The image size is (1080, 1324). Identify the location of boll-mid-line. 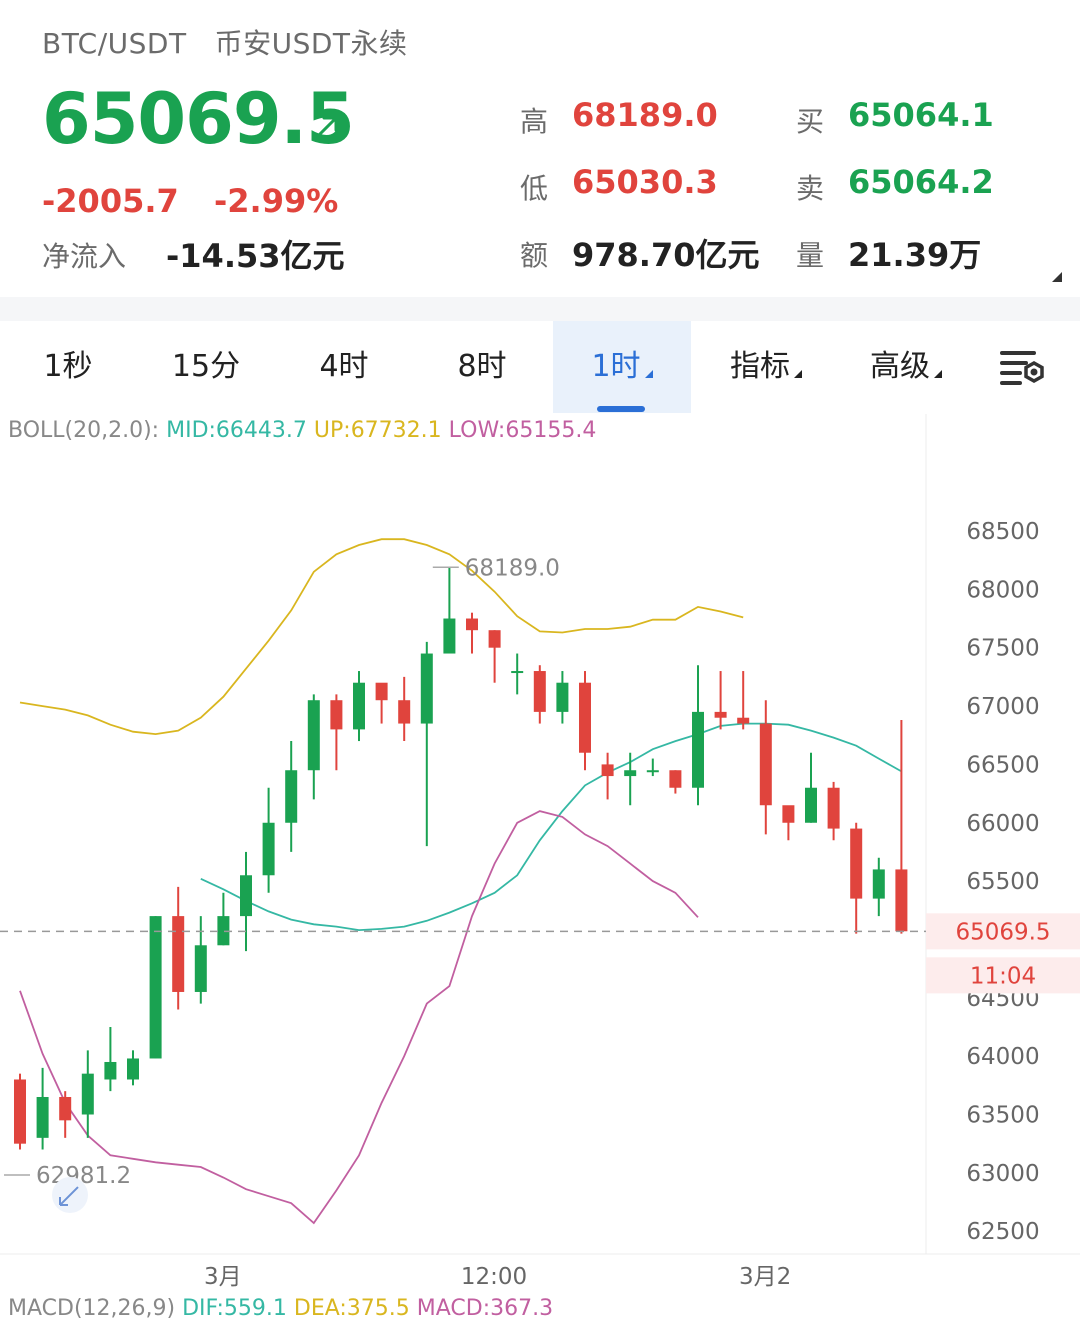
(551, 827).